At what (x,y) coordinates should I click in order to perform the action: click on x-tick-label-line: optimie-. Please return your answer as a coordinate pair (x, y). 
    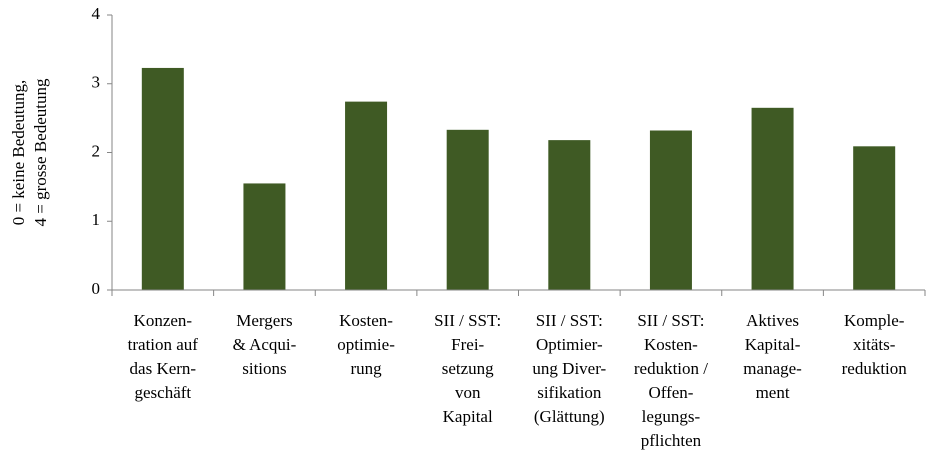
    Looking at the image, I should click on (366, 344).